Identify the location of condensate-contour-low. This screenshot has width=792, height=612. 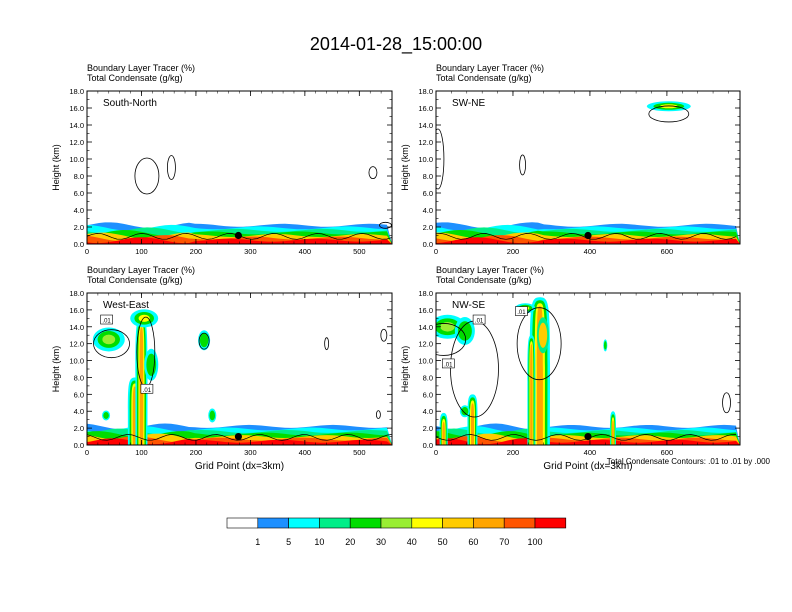
(239, 437).